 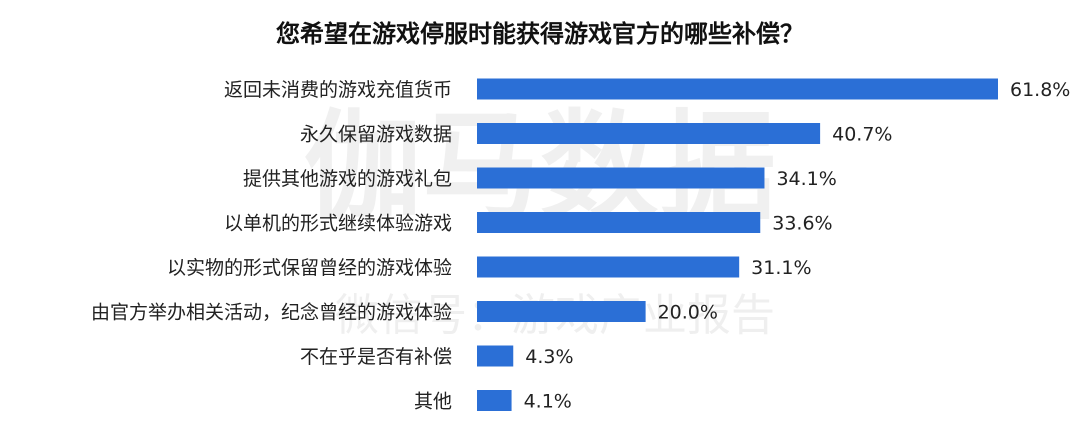 What do you see at coordinates (802, 224) in the screenshot?
I see `value-label: 33.6%` at bounding box center [802, 224].